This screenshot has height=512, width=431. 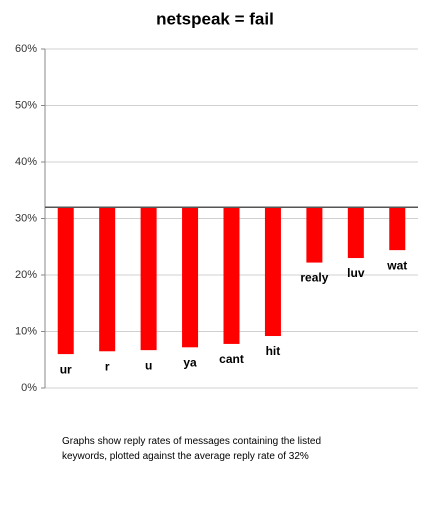 I want to click on category-label: cant, so click(x=231, y=359).